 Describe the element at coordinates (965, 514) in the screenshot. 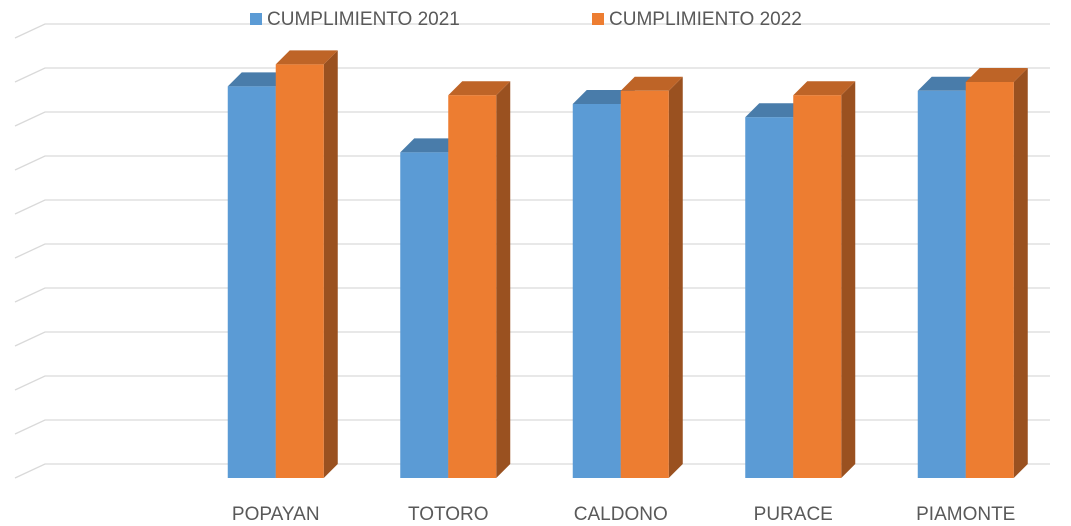

I see `x-tick-label: PIAMONTE` at that location.